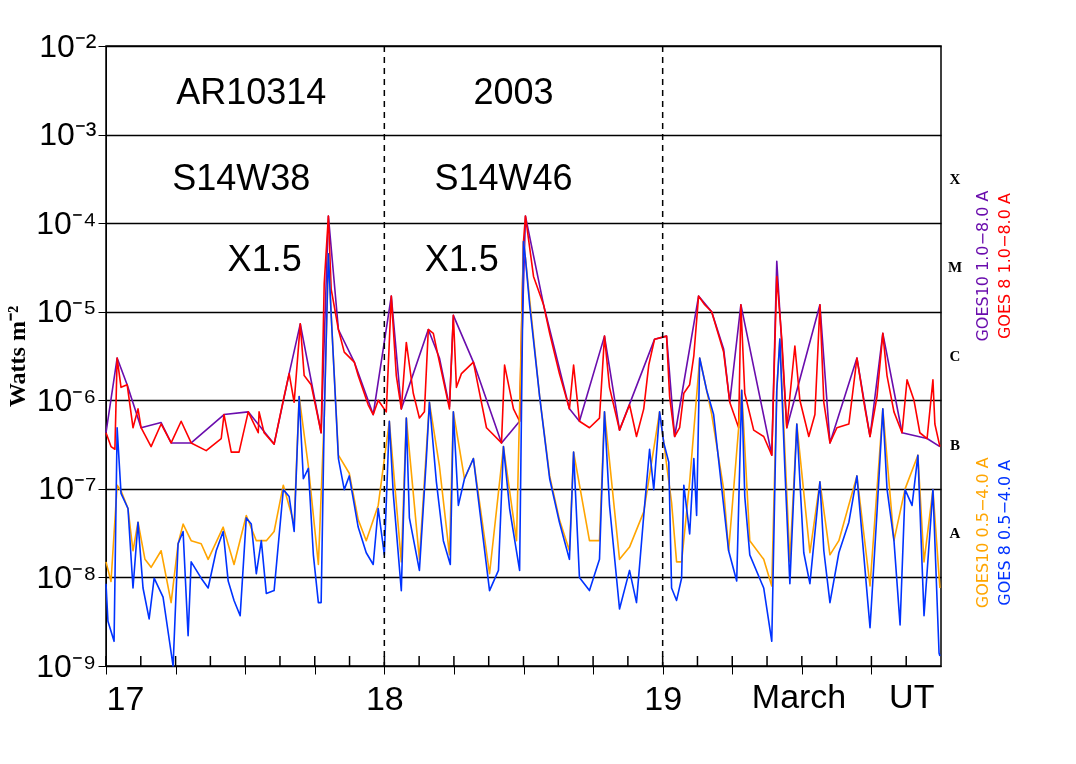  Describe the element at coordinates (955, 533) in the screenshot. I see `text: A` at that location.